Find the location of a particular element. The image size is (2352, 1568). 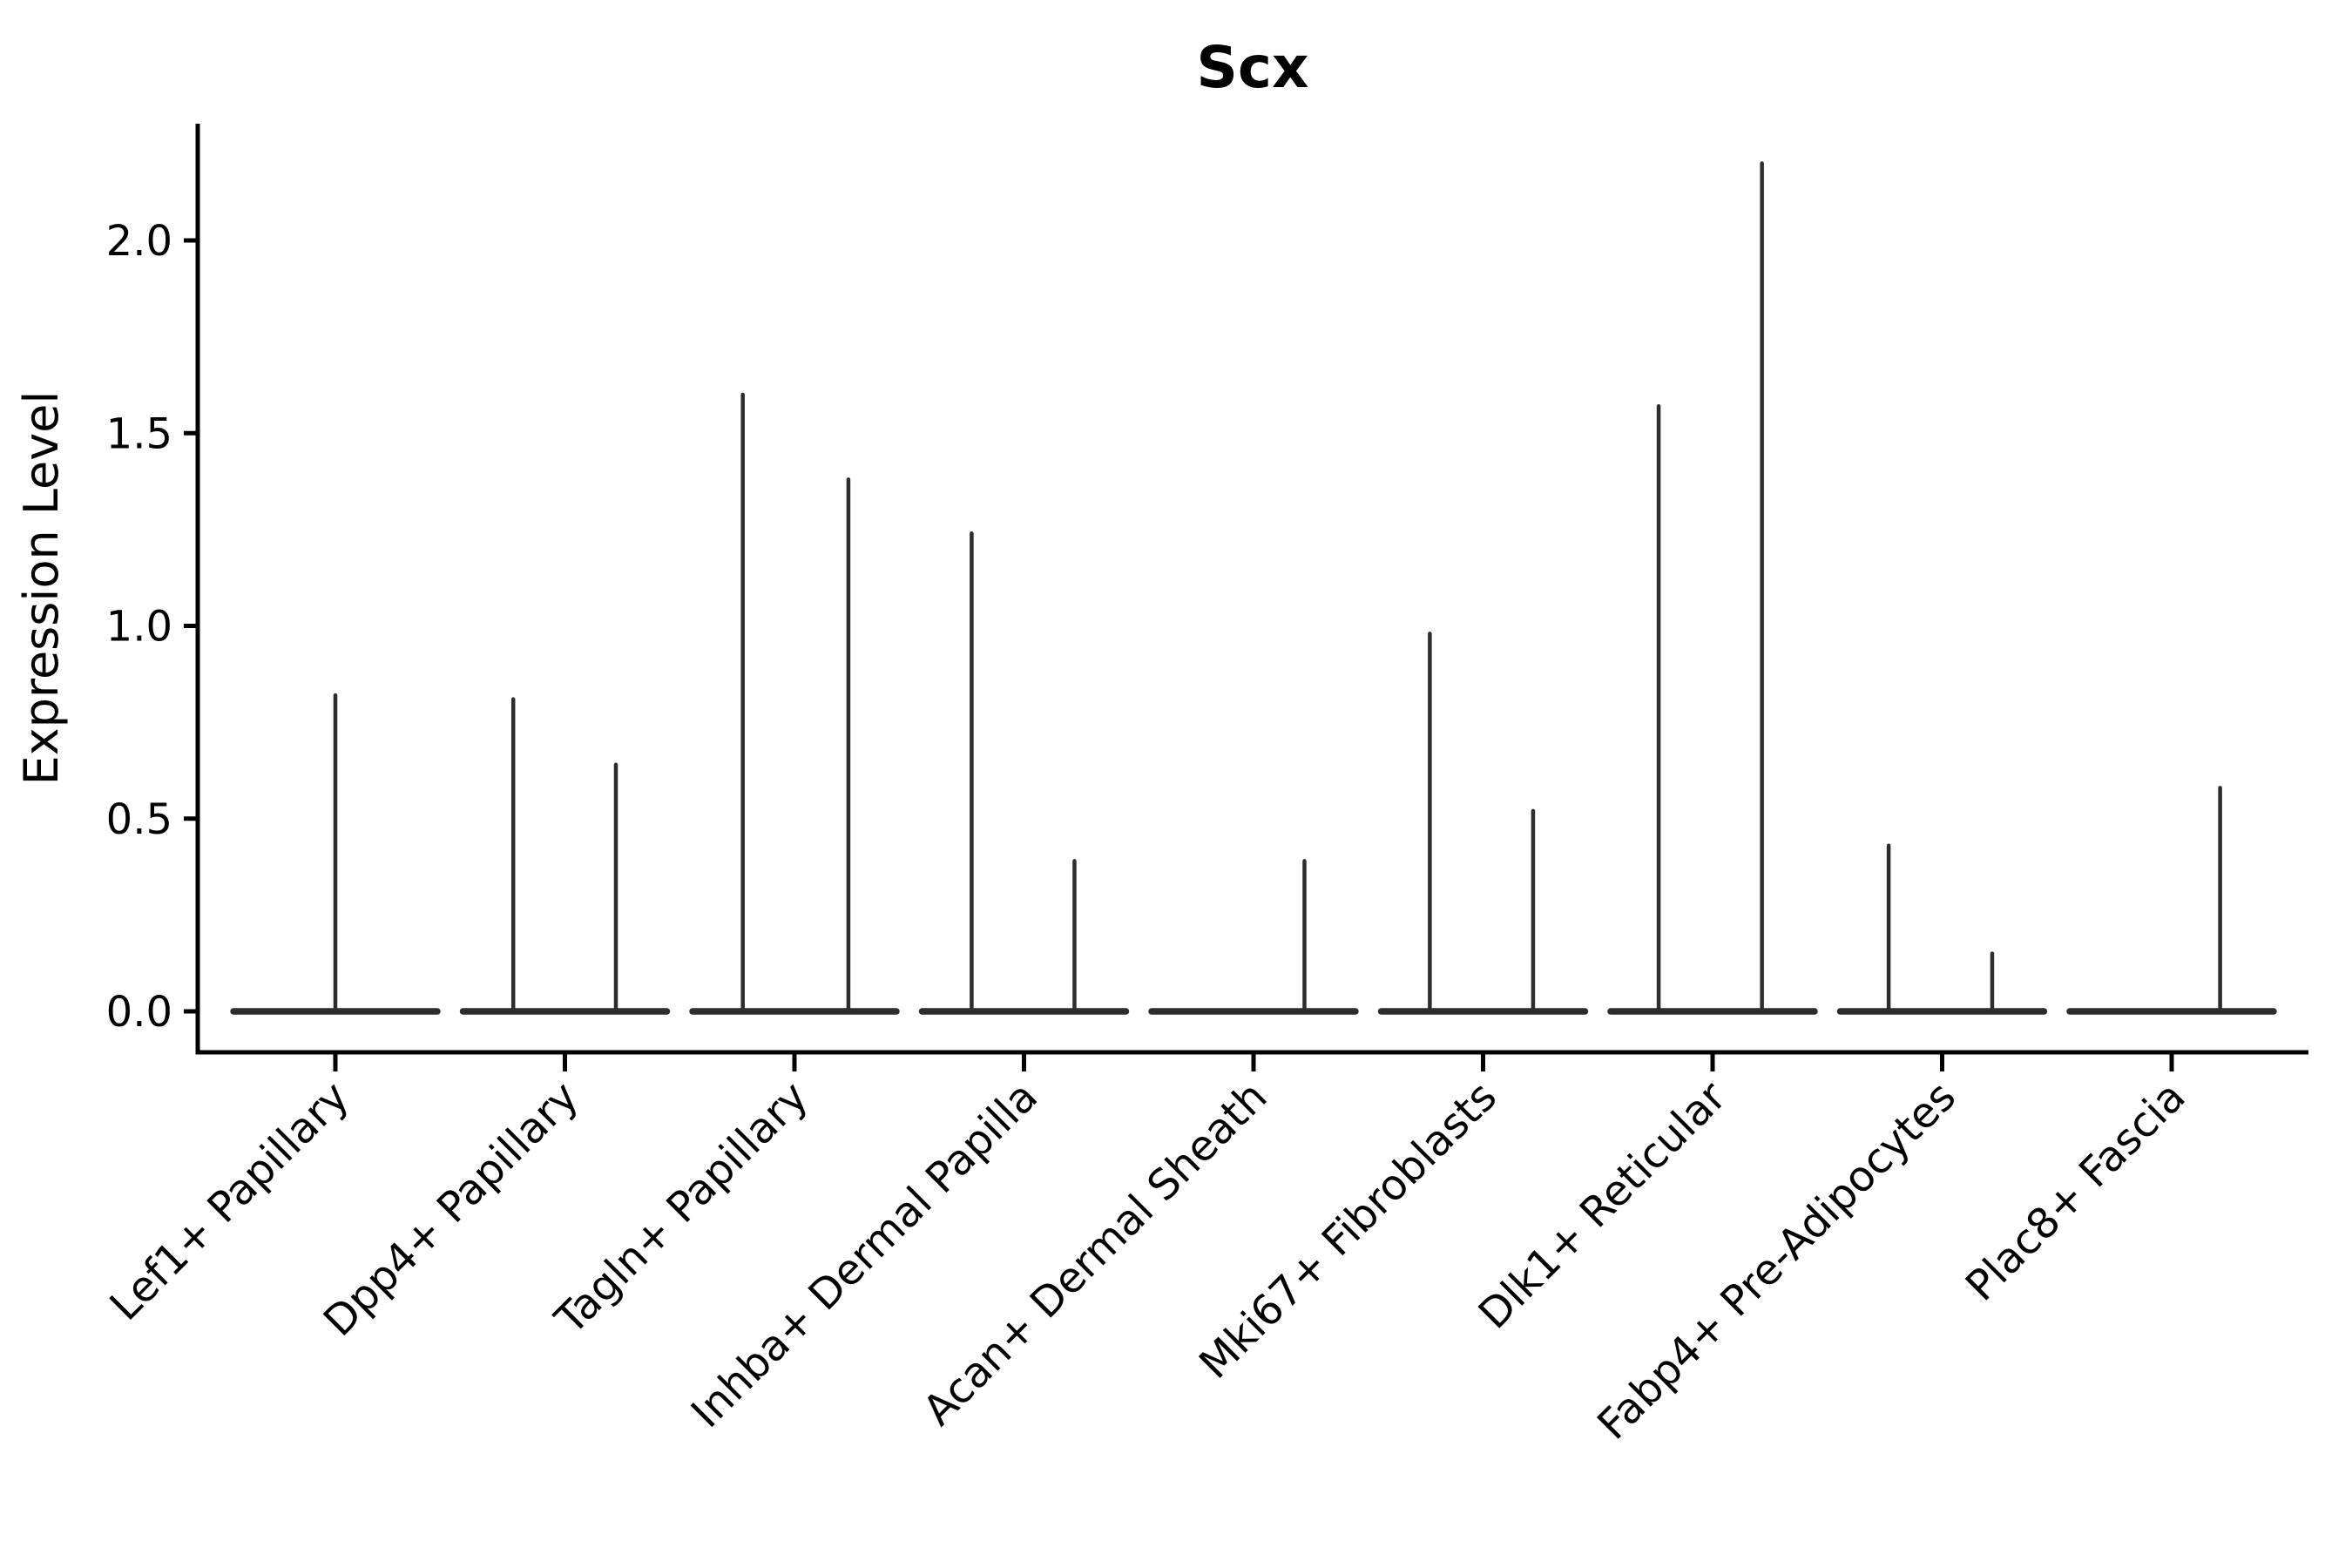

x-tick-label: Dpp4+ Papillary is located at coordinates (451, 1209).